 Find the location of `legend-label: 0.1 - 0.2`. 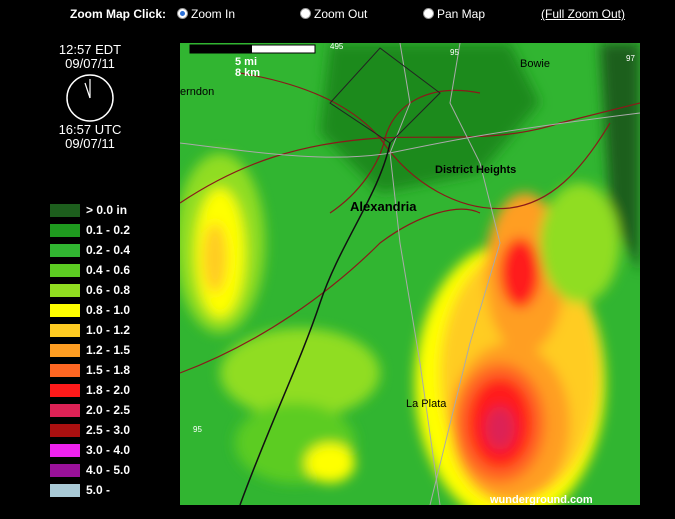

legend-label: 0.1 - 0.2 is located at coordinates (108, 230).